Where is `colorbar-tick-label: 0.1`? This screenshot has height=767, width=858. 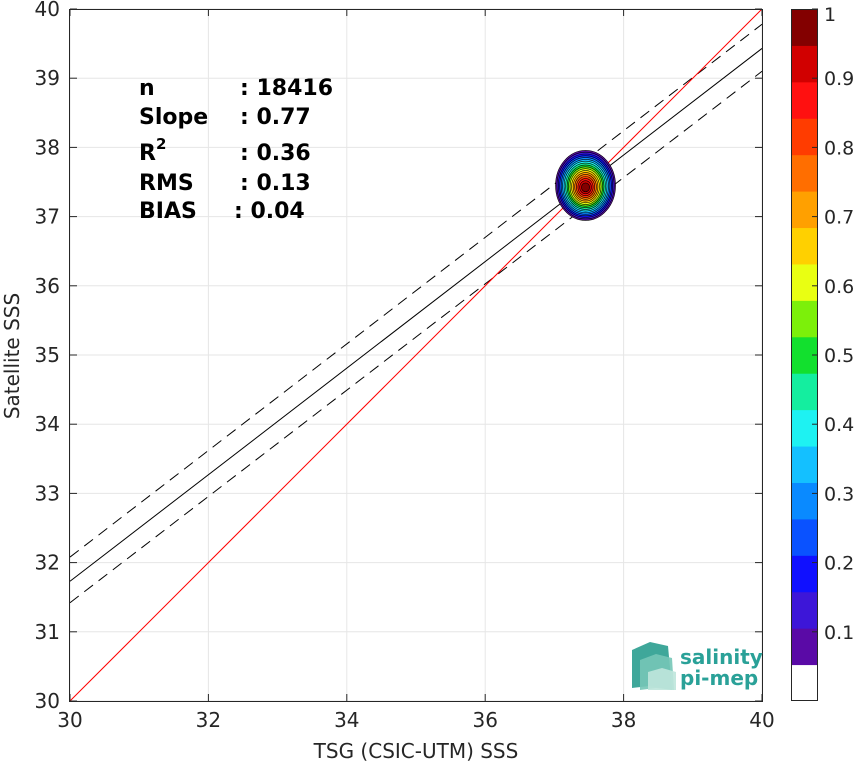
colorbar-tick-label: 0.1 is located at coordinates (839, 633).